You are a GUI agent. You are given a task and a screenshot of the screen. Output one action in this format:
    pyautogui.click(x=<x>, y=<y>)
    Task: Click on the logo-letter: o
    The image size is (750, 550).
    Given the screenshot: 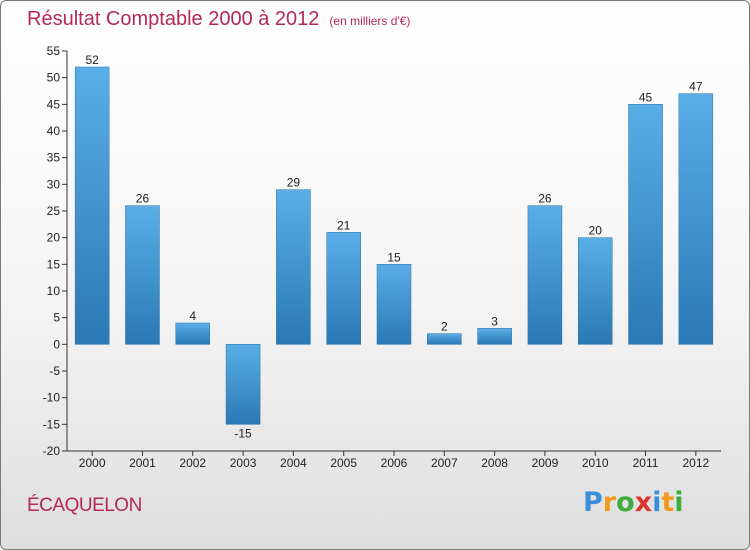 What is the action you would take?
    pyautogui.click(x=625, y=502)
    